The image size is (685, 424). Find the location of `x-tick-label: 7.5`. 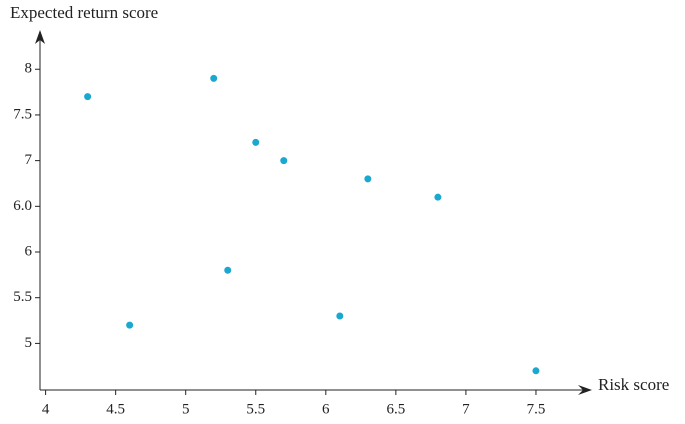

x-tick-label: 7.5 is located at coordinates (536, 409).